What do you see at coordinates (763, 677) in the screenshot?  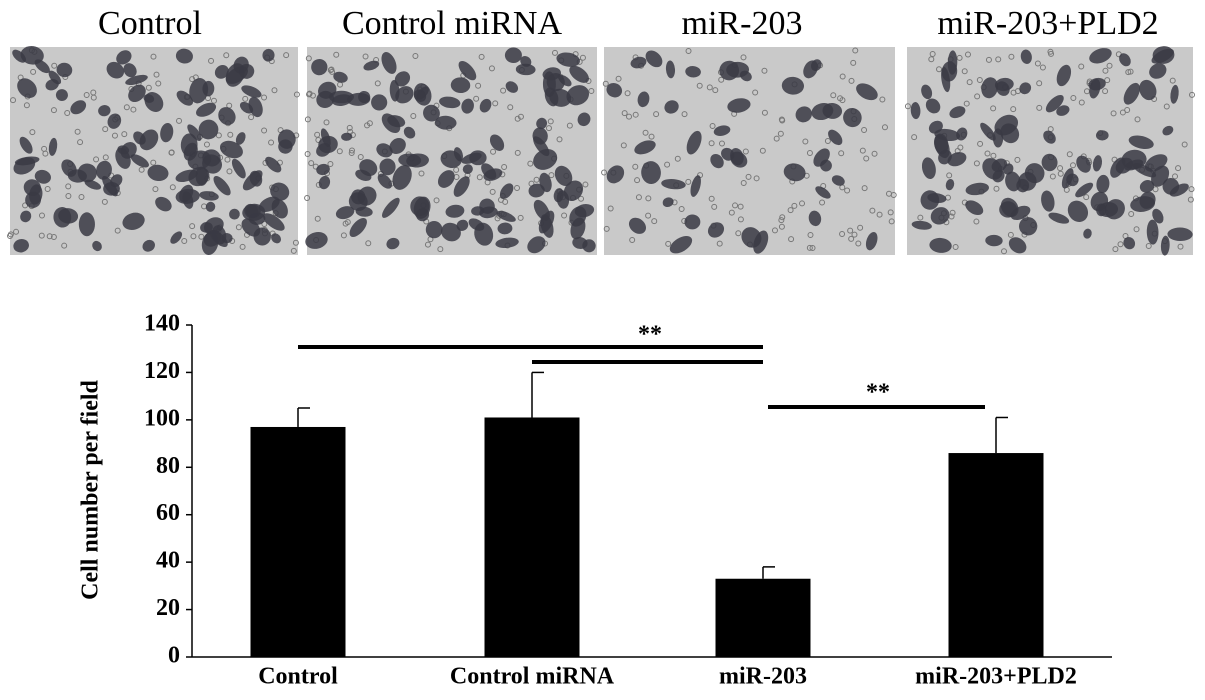 I see `x-tick-label: miR-203` at bounding box center [763, 677].